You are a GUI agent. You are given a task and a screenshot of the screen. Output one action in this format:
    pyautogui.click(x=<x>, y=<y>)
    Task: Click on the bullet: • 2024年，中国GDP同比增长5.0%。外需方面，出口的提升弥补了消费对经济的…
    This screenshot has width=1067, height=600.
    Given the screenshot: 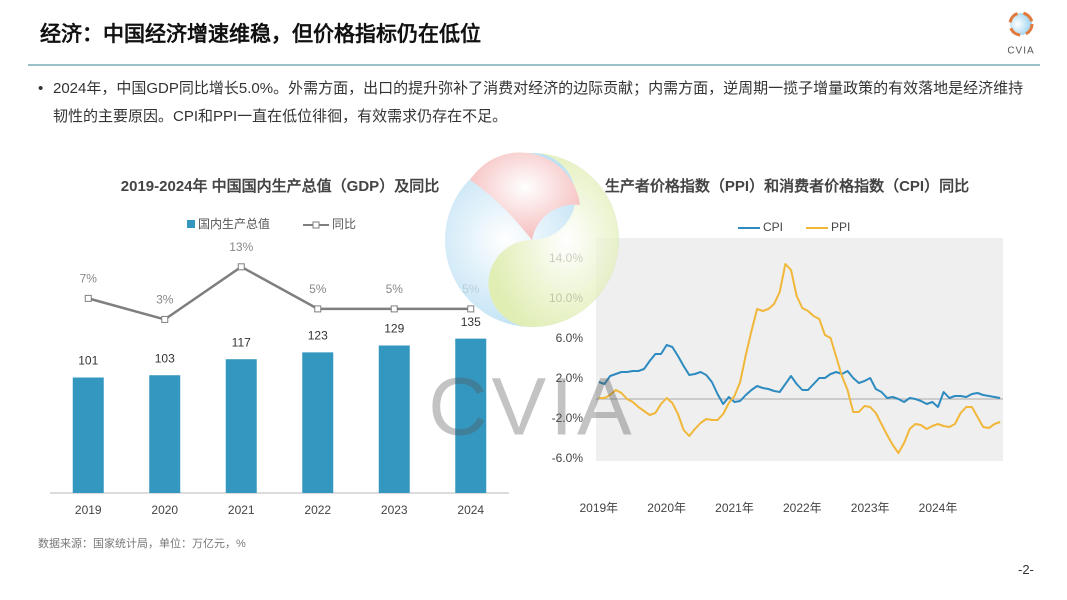 What is the action you would take?
    pyautogui.click(x=533, y=103)
    